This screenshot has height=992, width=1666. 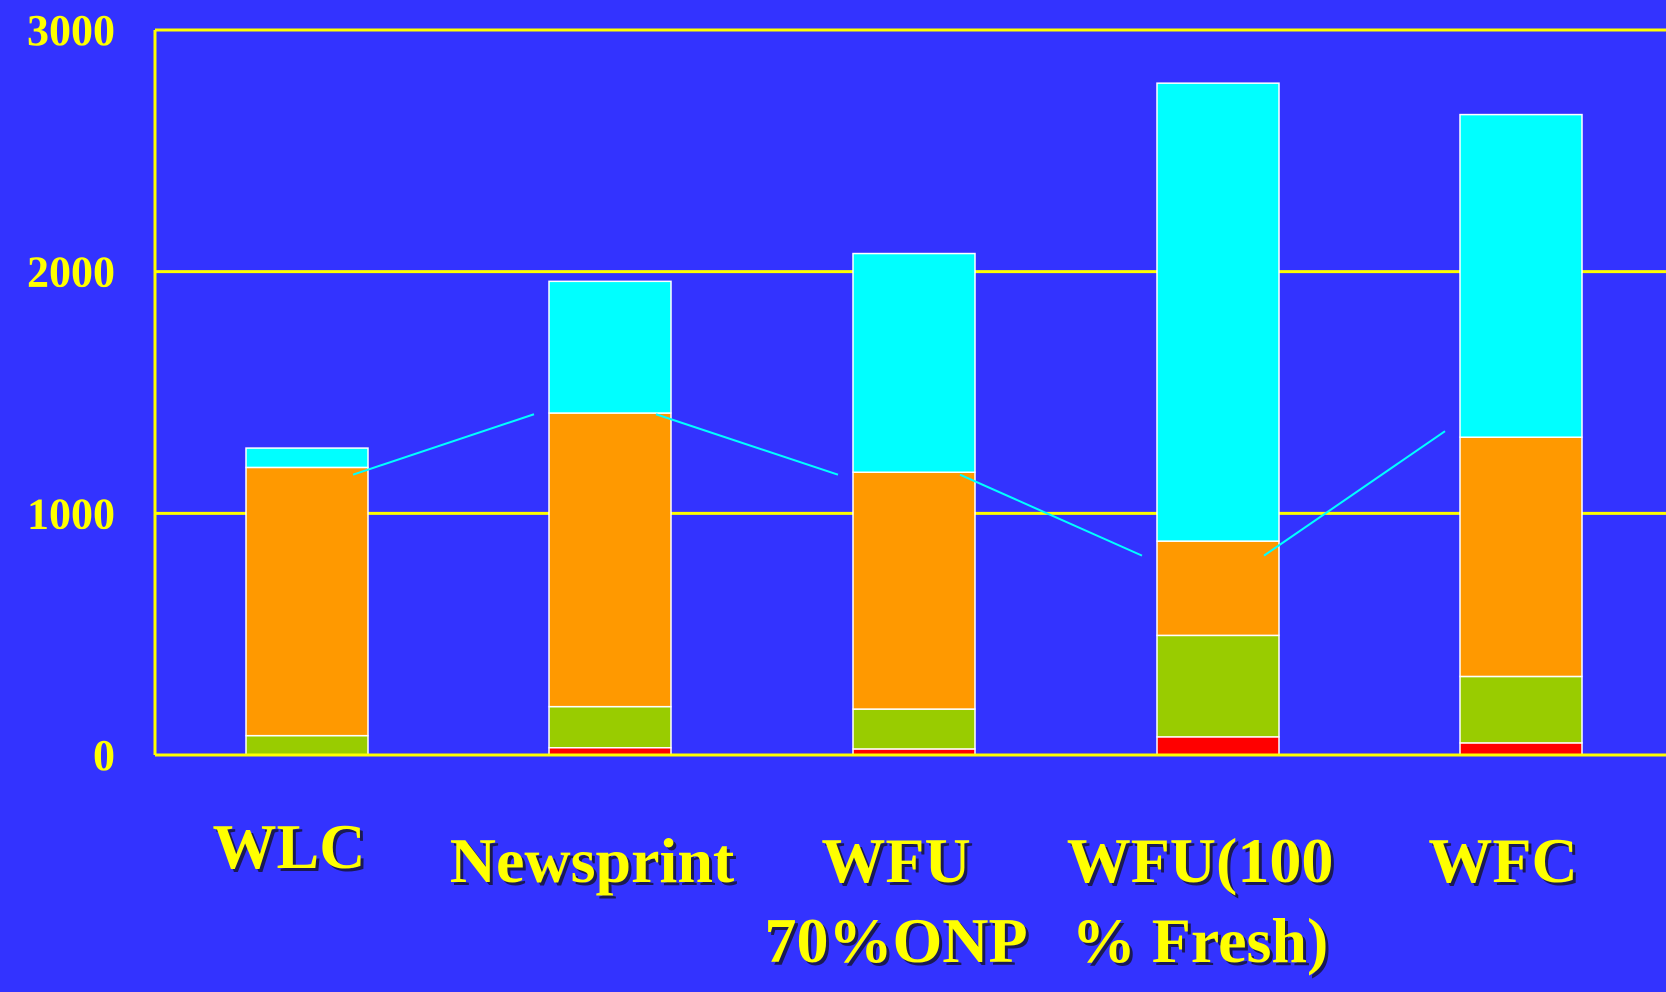 I want to click on category-label-3-0: WFU(100, so click(x=1200, y=860).